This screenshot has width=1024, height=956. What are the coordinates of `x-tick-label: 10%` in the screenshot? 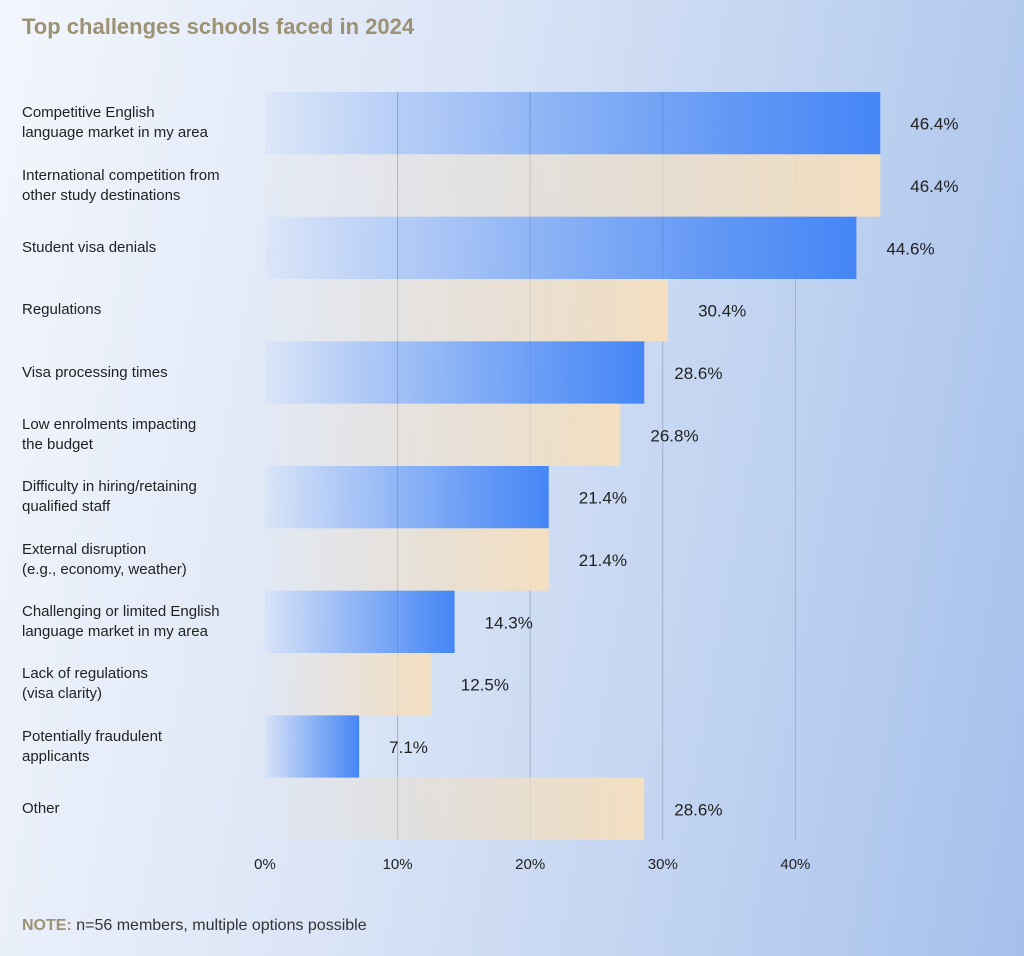 It's located at (398, 864).